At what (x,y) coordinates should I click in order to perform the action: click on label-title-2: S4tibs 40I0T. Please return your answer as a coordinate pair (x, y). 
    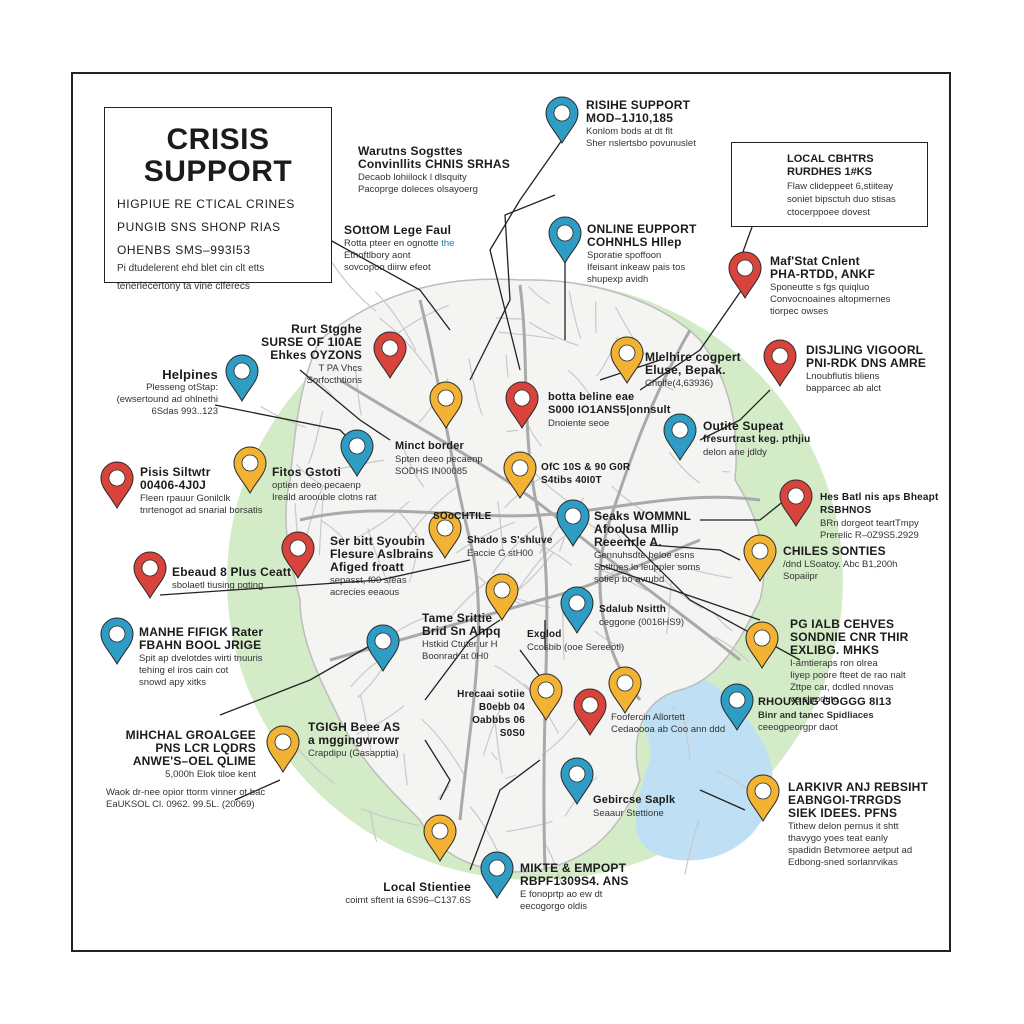
    Looking at the image, I should click on (571, 480).